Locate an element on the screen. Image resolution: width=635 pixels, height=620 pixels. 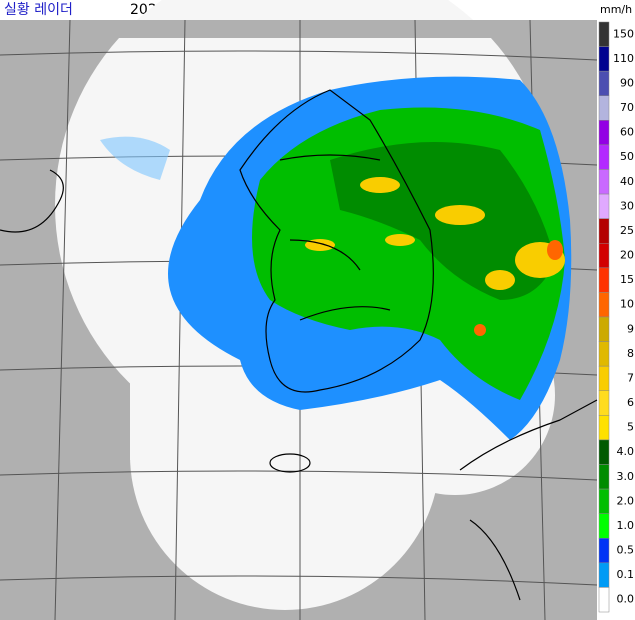
legend-label: 40 is located at coordinates (627, 181).